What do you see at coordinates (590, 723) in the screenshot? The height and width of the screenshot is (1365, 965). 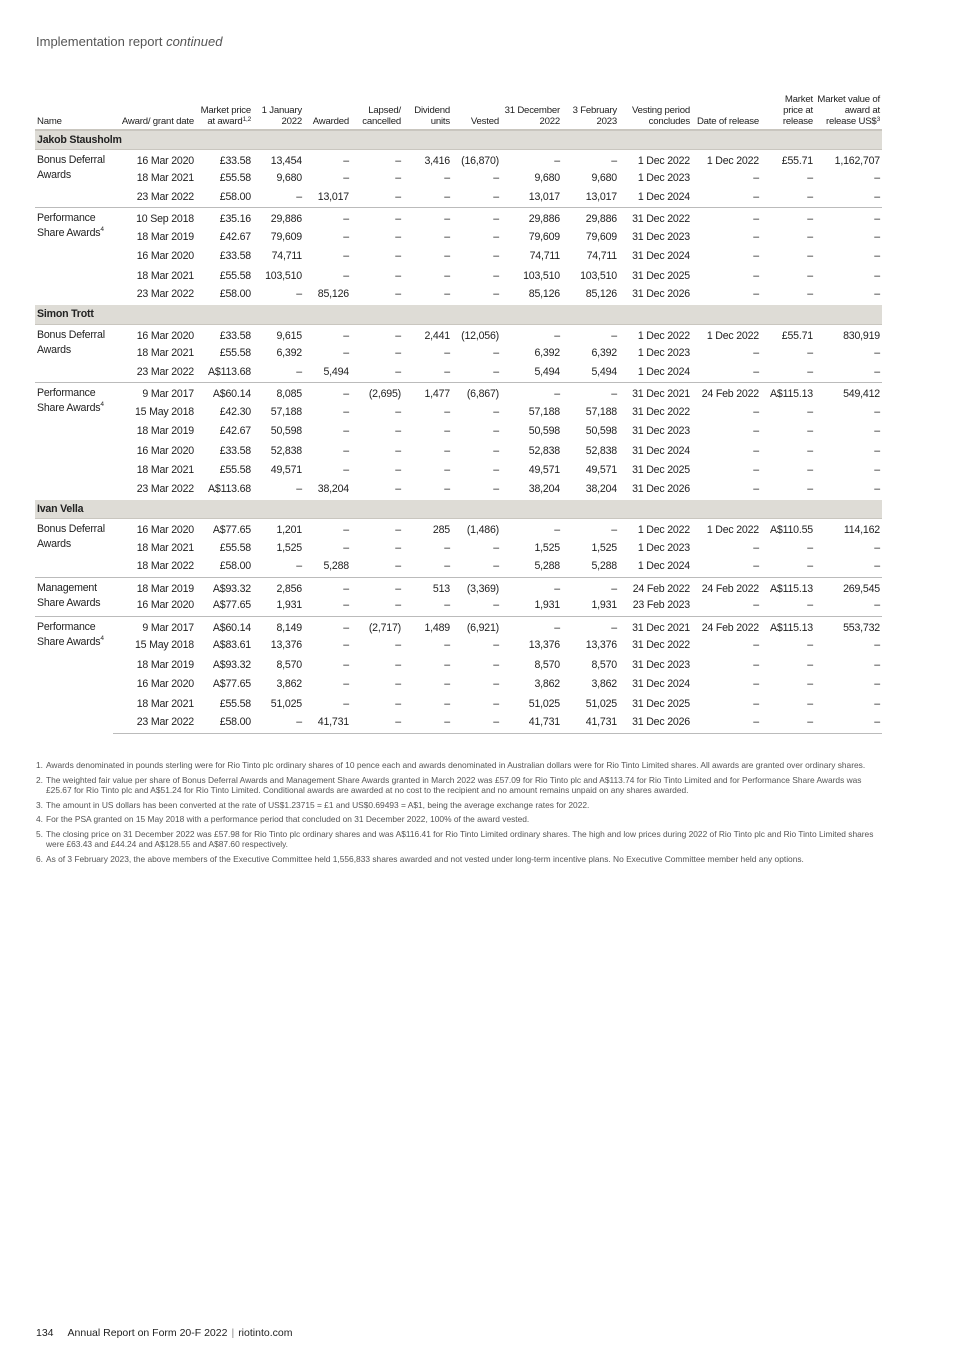 I see `table-cell: 41,731` at bounding box center [590, 723].